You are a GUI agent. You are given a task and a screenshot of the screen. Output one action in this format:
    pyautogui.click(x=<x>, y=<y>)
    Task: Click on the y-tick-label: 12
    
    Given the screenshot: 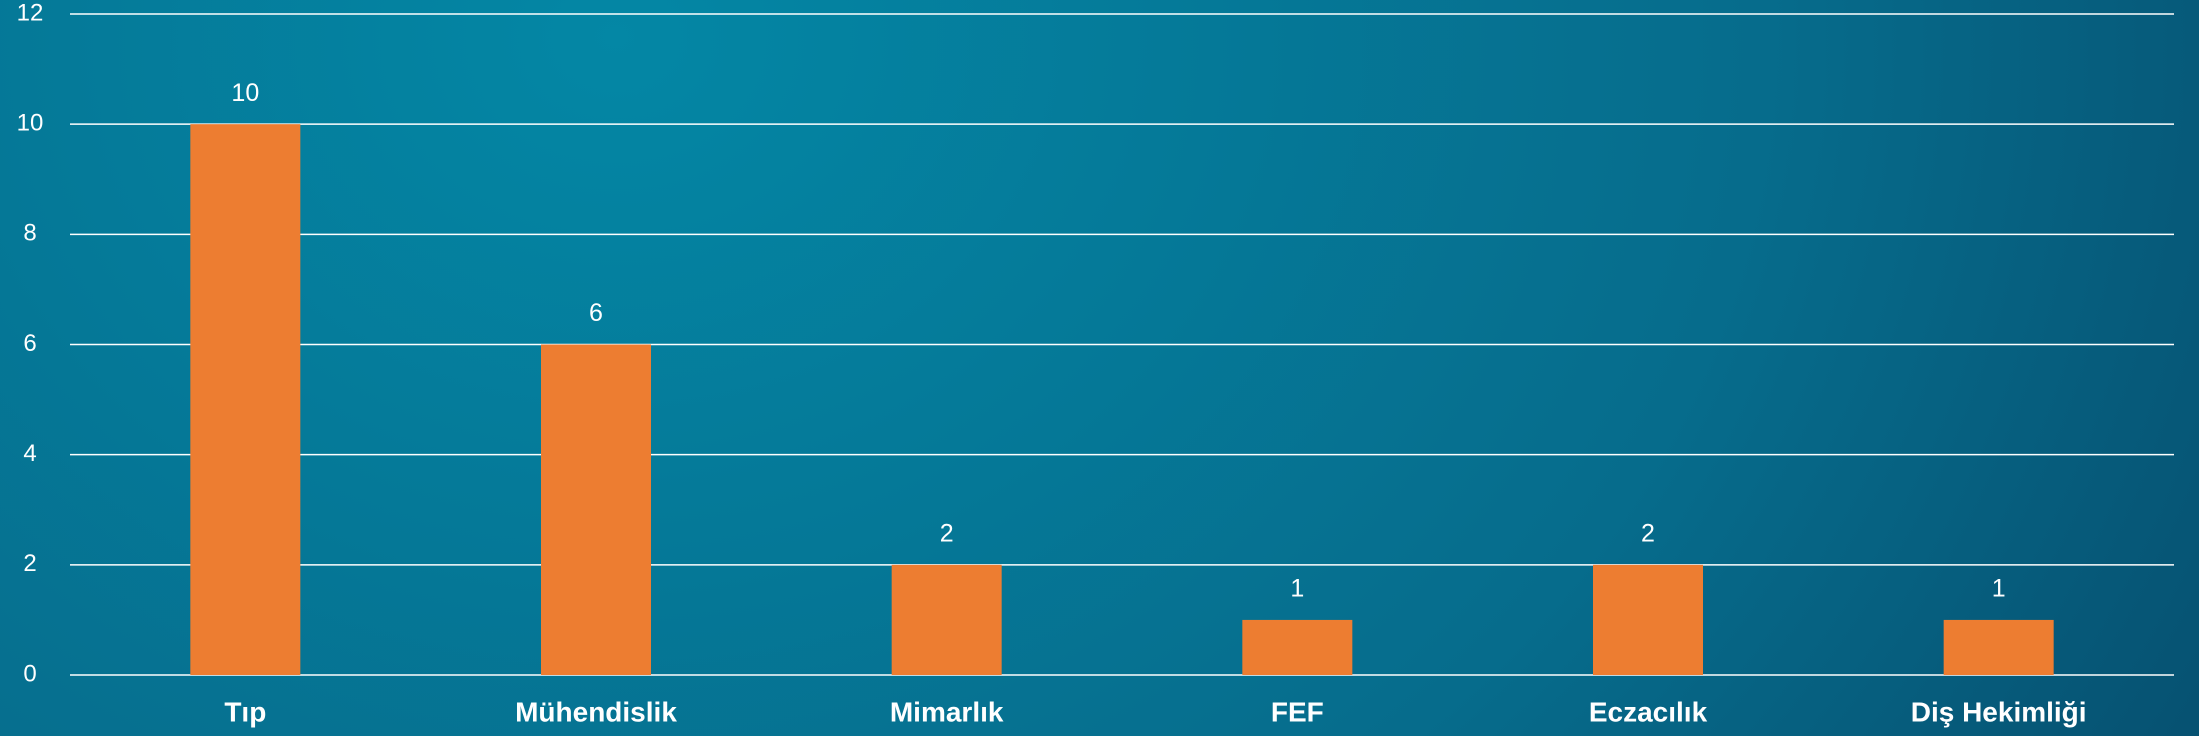 What is the action you would take?
    pyautogui.click(x=30, y=13)
    